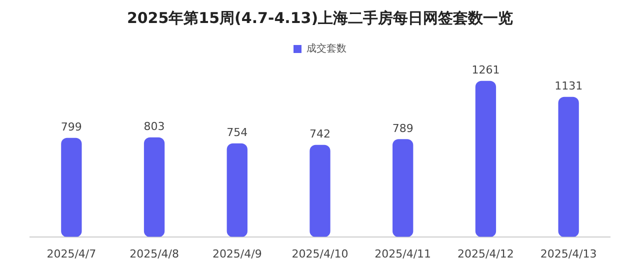 The width and height of the screenshot is (640, 268). I want to click on data-label: 799, so click(71, 127).